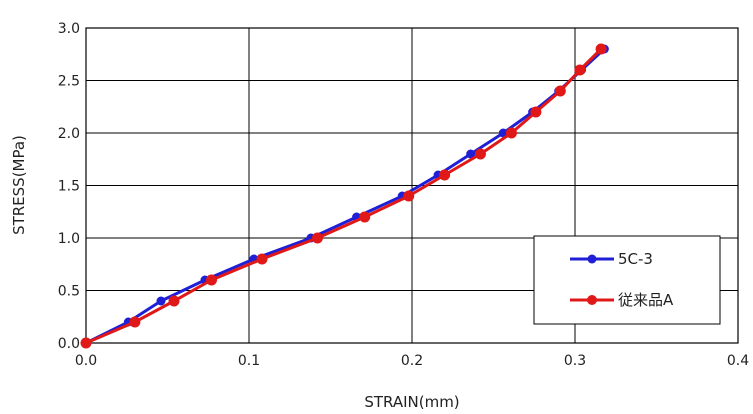 The width and height of the screenshot is (753, 414). I want to click on x-tick-labels: 0.0 0.1 0.2 0.3 0.4, so click(412, 361).